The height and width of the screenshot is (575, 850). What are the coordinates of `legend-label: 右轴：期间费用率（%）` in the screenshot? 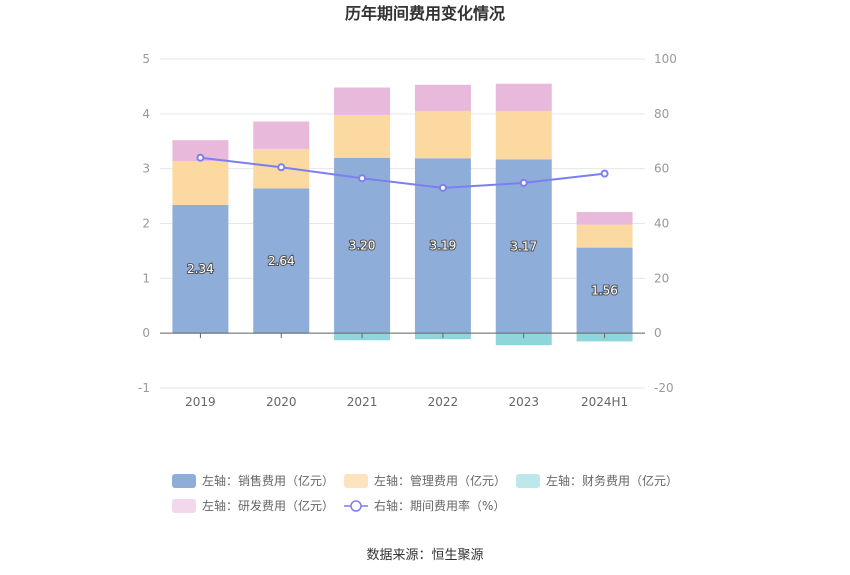 It's located at (439, 505).